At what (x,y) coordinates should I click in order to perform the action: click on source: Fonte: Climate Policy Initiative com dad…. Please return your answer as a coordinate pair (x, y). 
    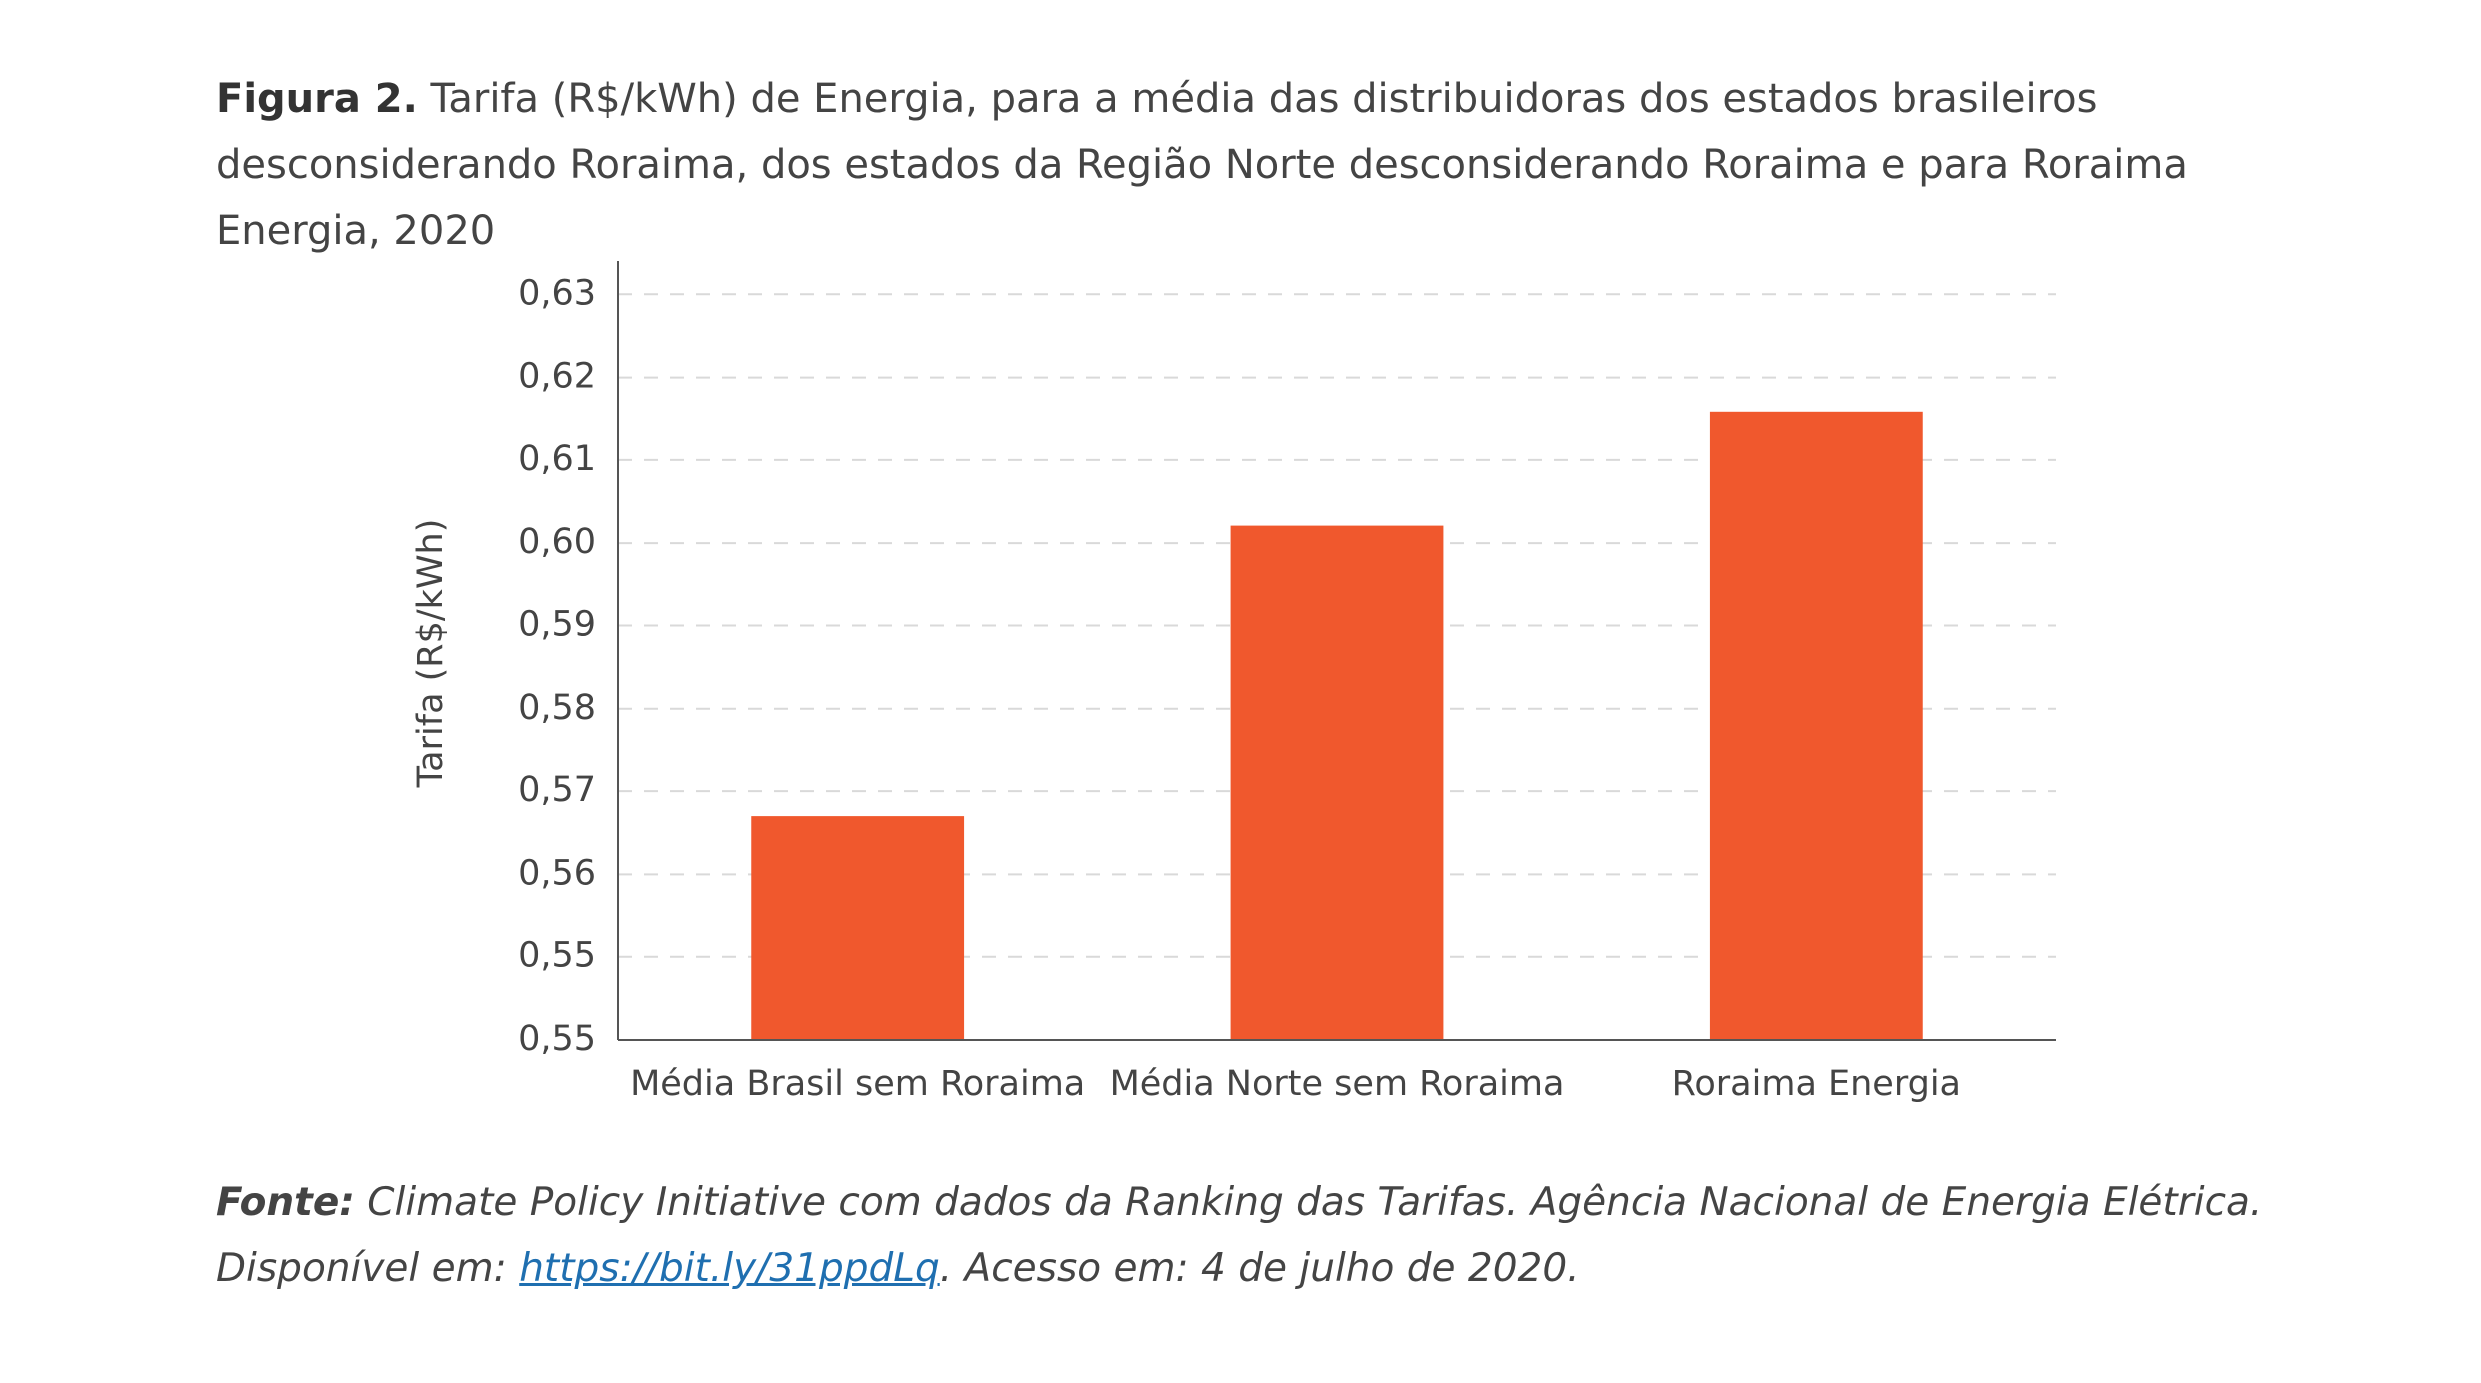
    Looking at the image, I should click on (1256, 1236).